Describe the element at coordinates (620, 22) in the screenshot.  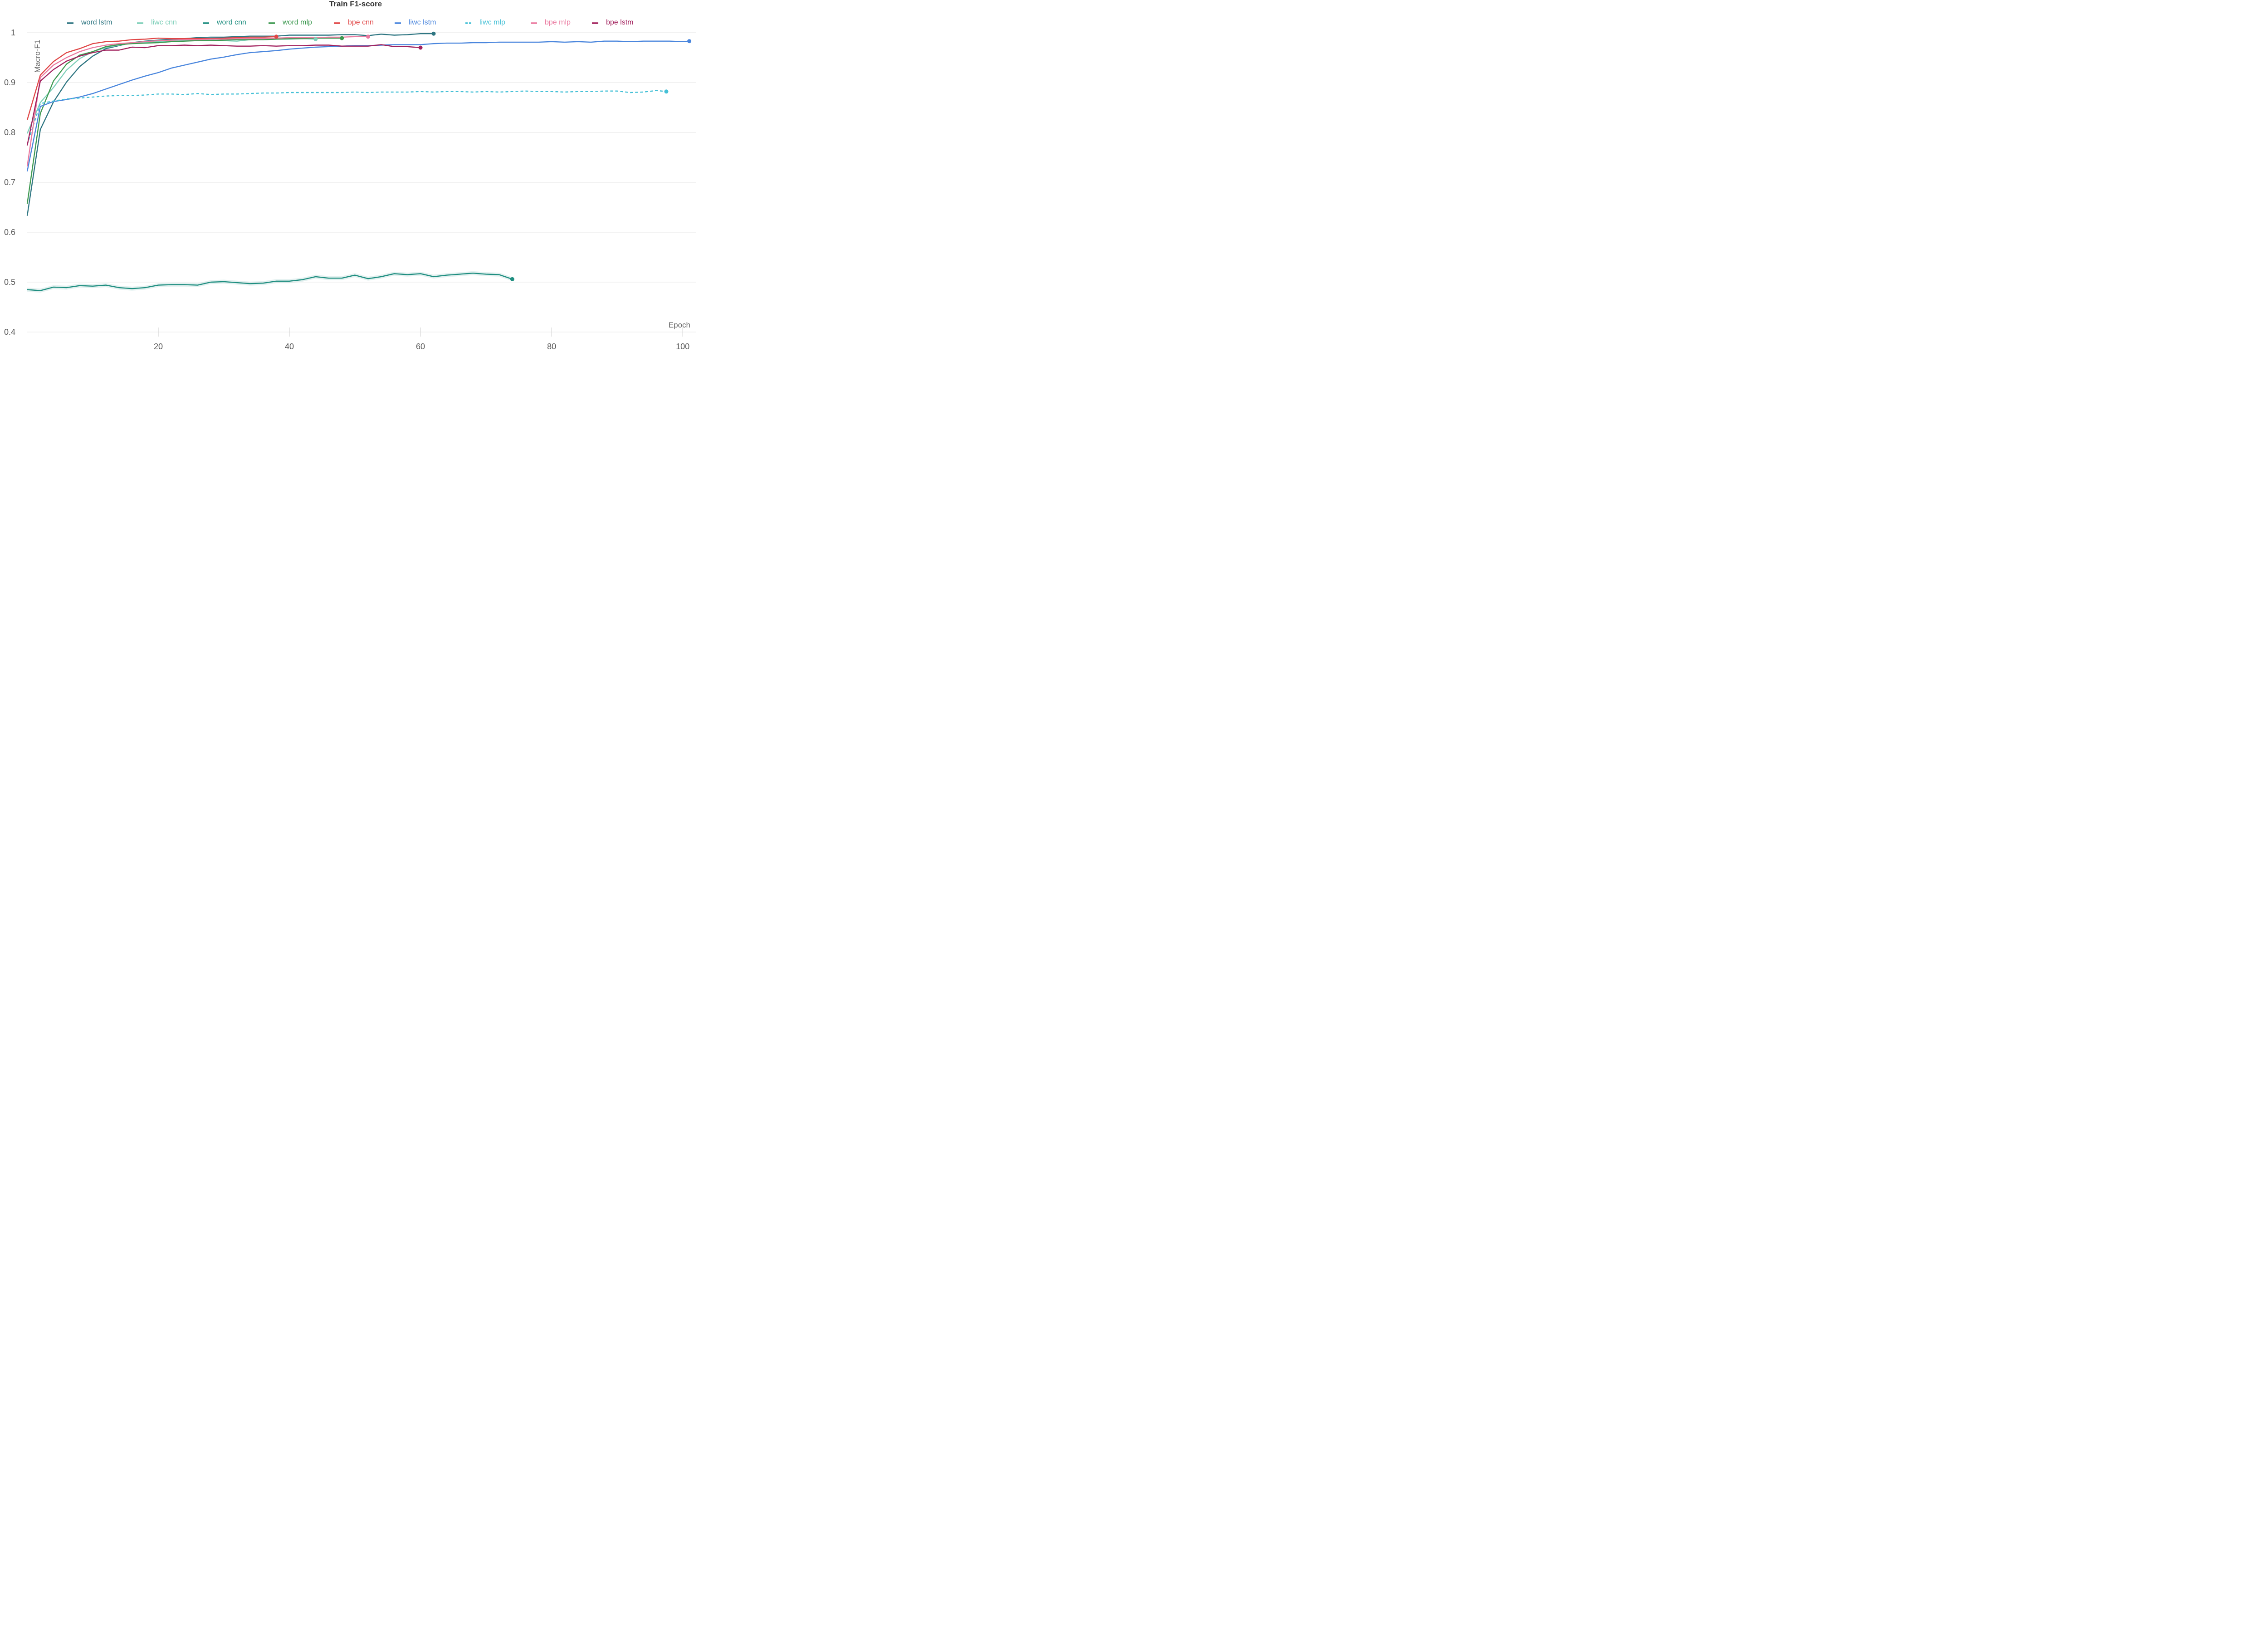
I see `legend-label: bpe lstm` at that location.